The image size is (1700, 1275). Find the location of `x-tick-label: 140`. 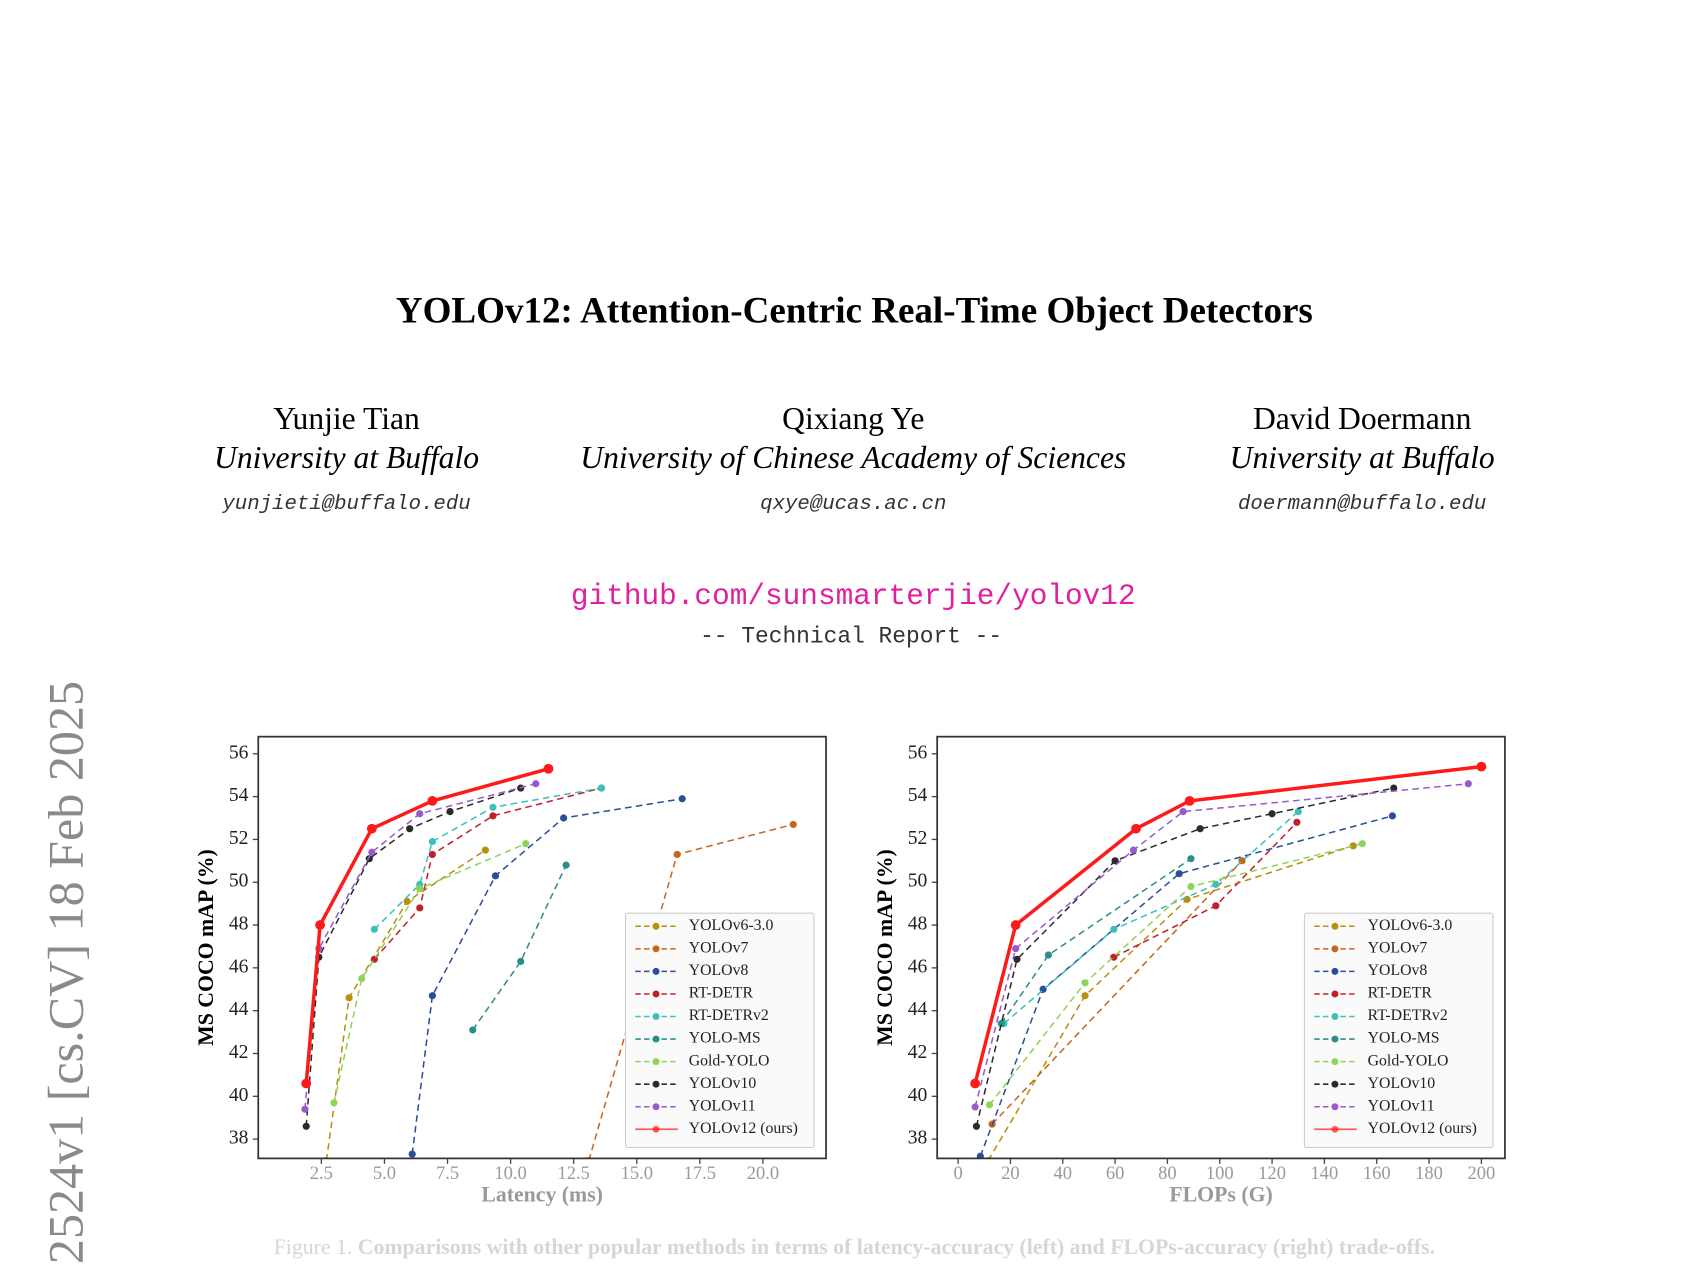

x-tick-label: 140 is located at coordinates (1325, 1173).